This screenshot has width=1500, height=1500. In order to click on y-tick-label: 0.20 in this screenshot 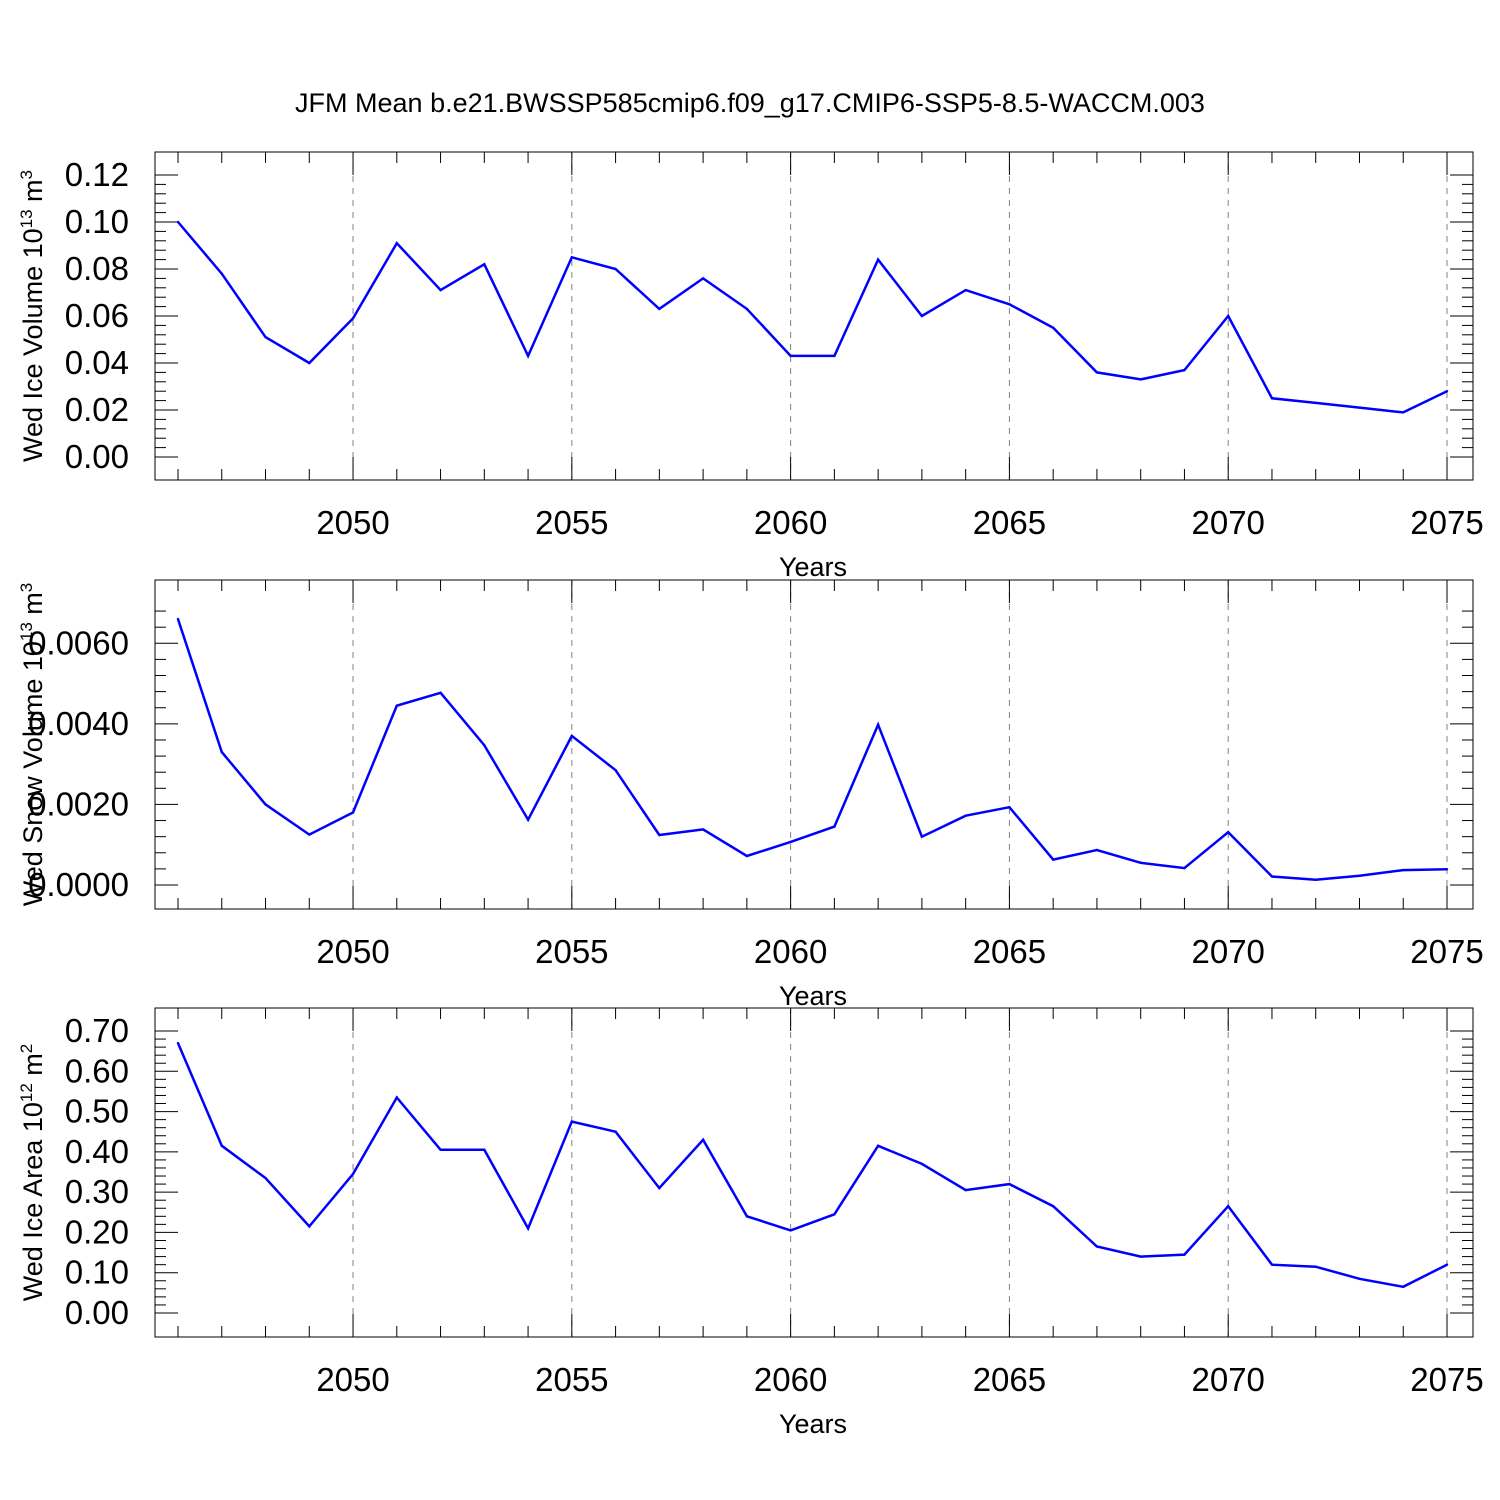, I will do `click(97, 1231)`.